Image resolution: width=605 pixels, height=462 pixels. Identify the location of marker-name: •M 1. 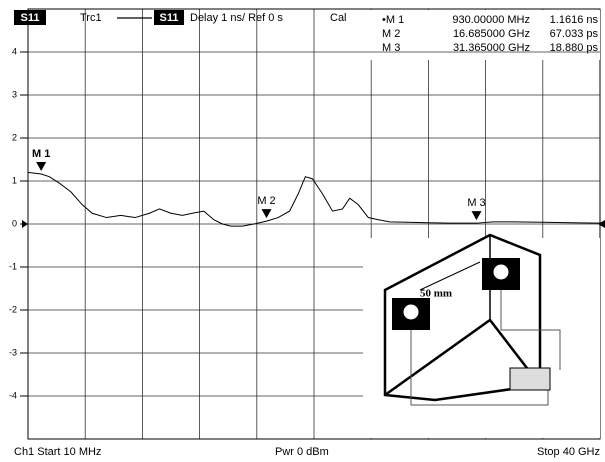
(393, 20).